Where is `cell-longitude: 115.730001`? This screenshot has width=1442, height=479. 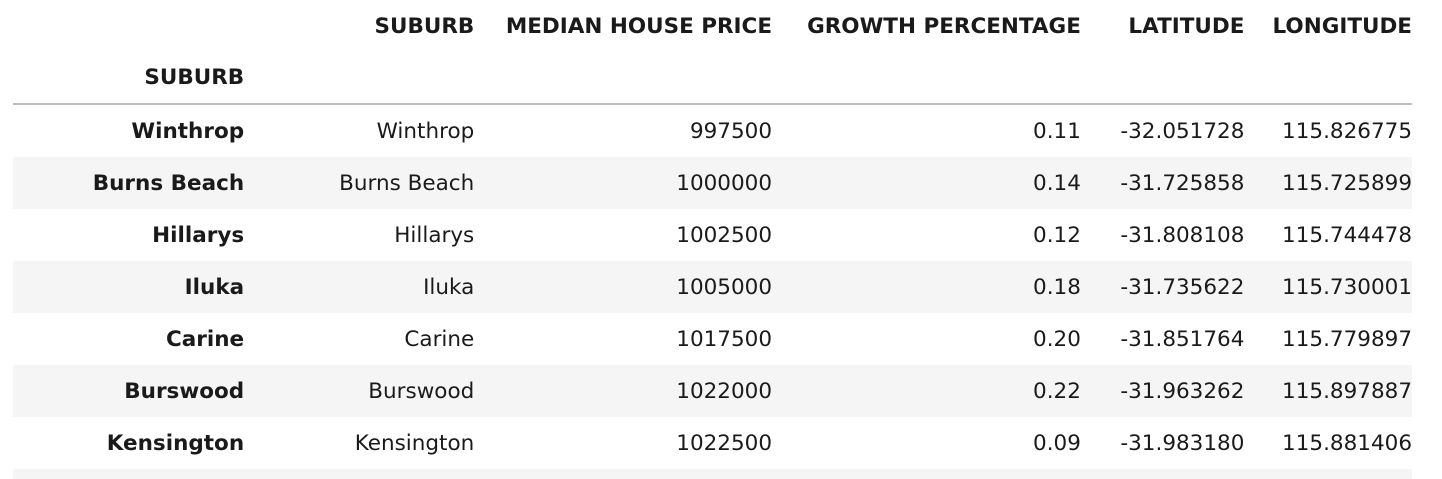
cell-longitude: 115.730001 is located at coordinates (1347, 287).